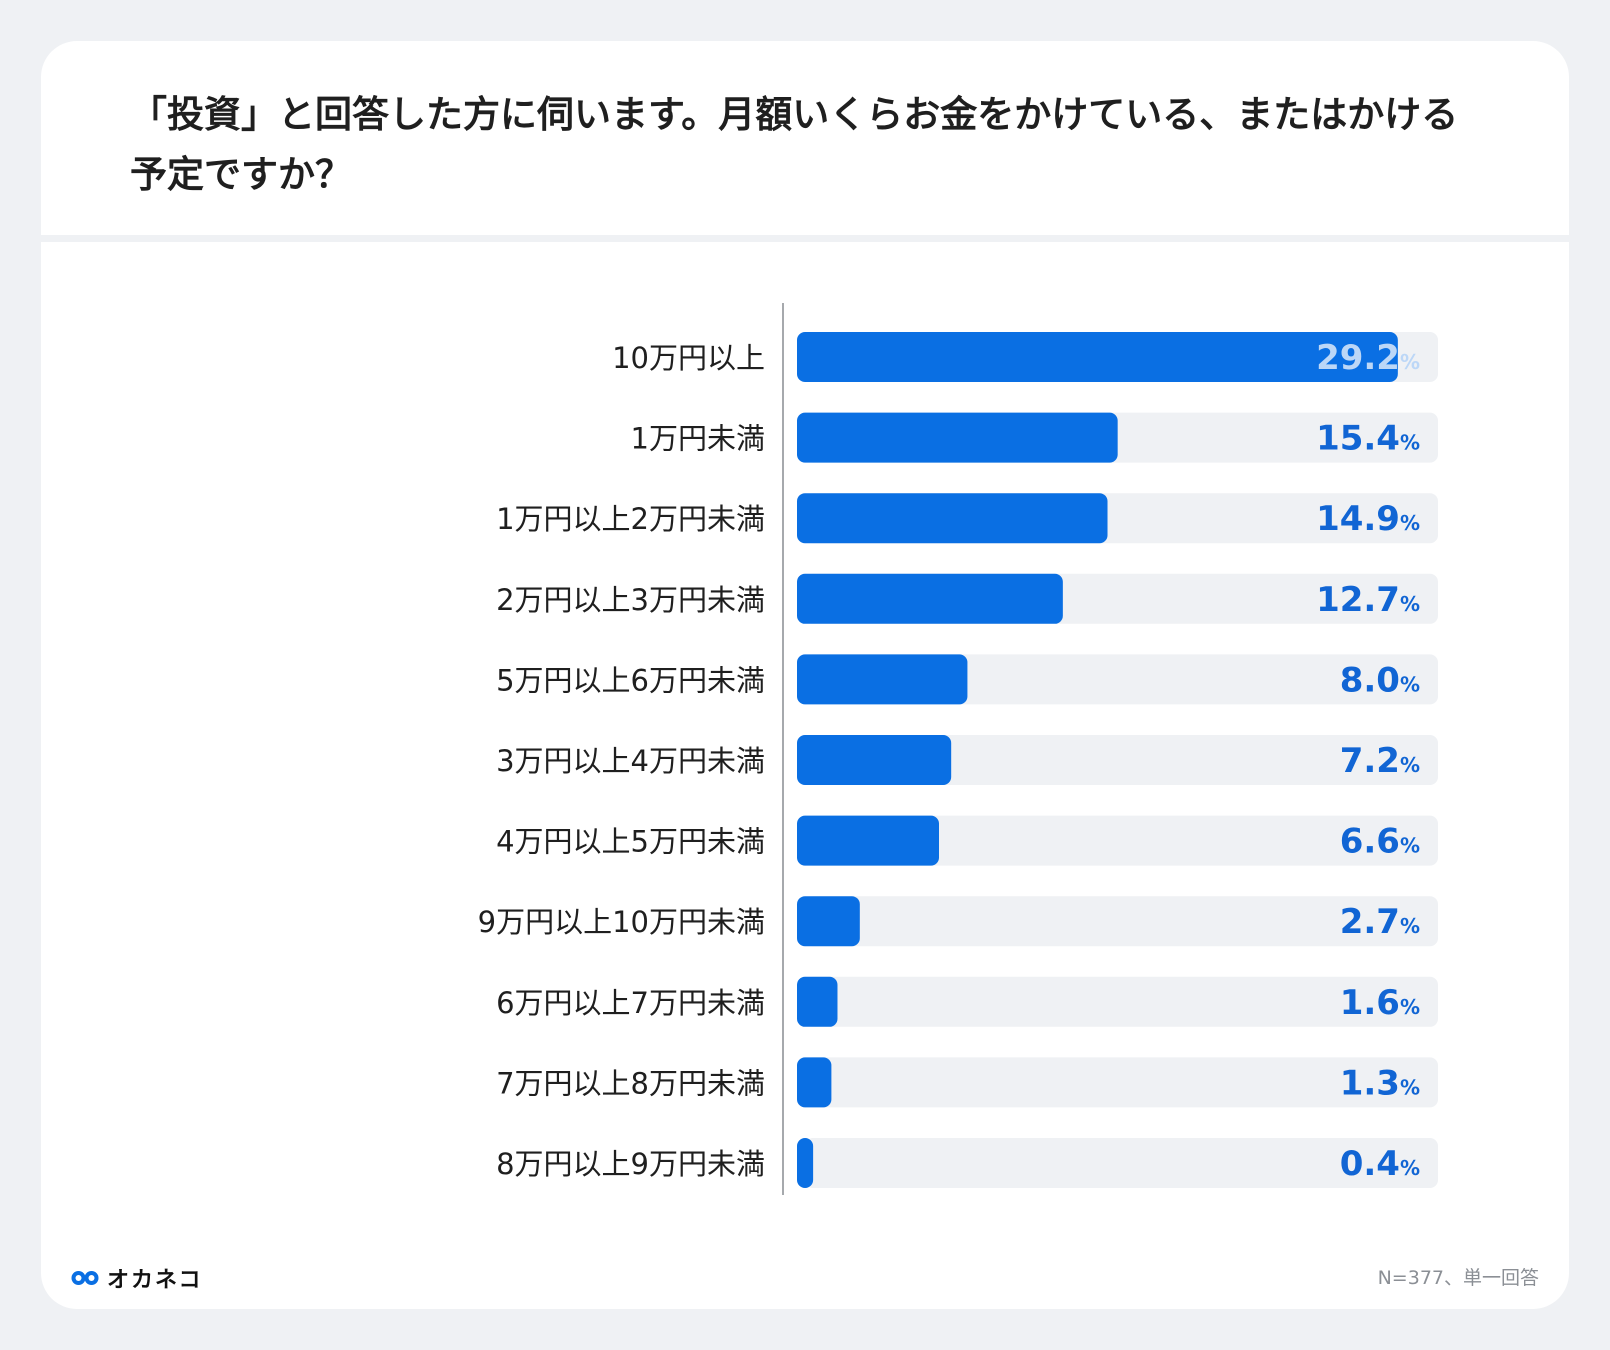 The image size is (1610, 1350). I want to click on category-label: 1万円以上2万円未満, so click(630, 519).